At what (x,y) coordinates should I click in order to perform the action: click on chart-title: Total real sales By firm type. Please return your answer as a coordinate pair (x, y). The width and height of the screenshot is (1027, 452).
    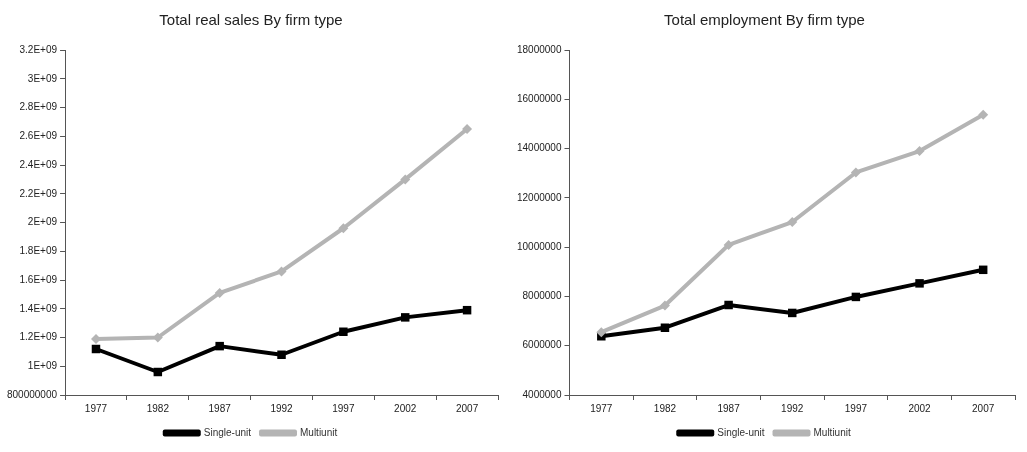
    Looking at the image, I should click on (251, 20).